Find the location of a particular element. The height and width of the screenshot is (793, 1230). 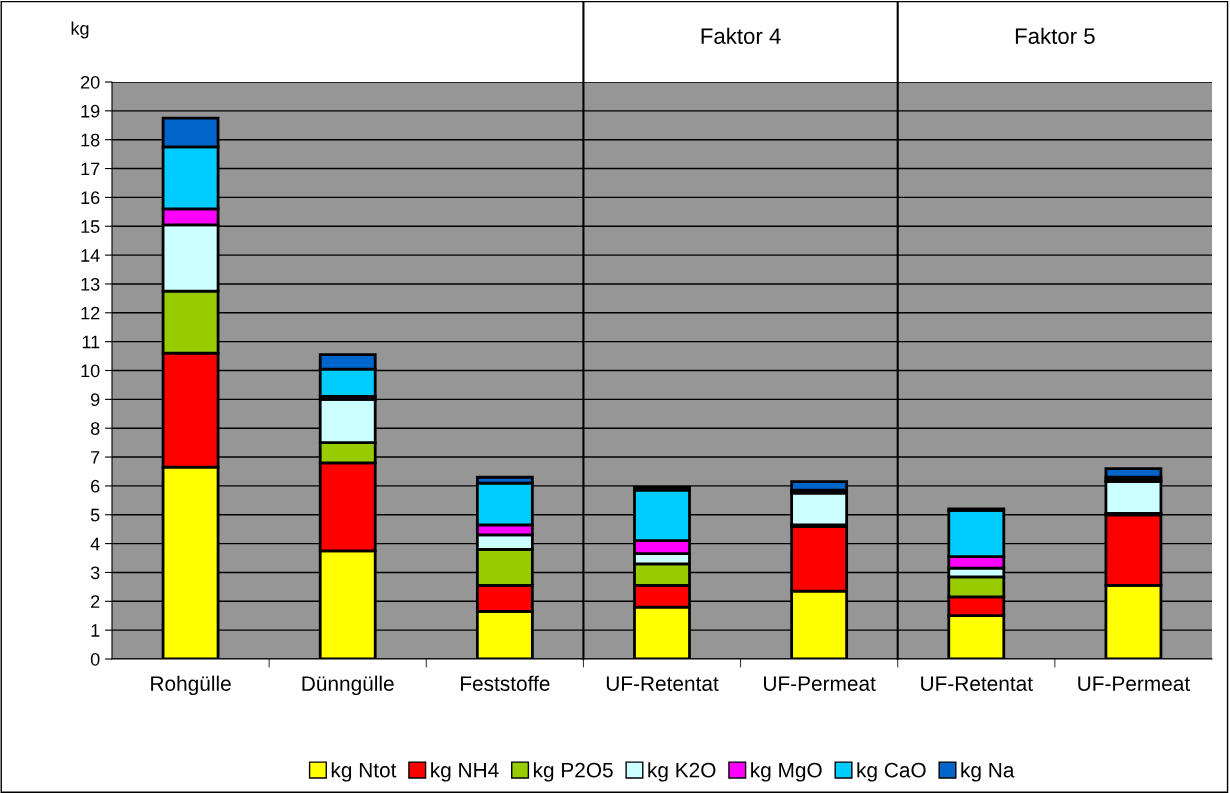

legend-label: kg Na is located at coordinates (988, 772).